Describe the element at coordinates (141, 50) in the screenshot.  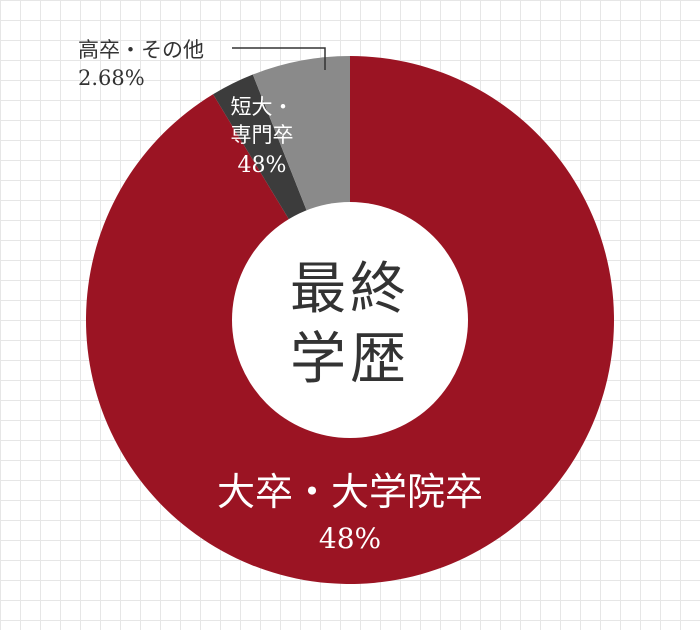
I see `slice-label-high-school: 高卒・その他` at that location.